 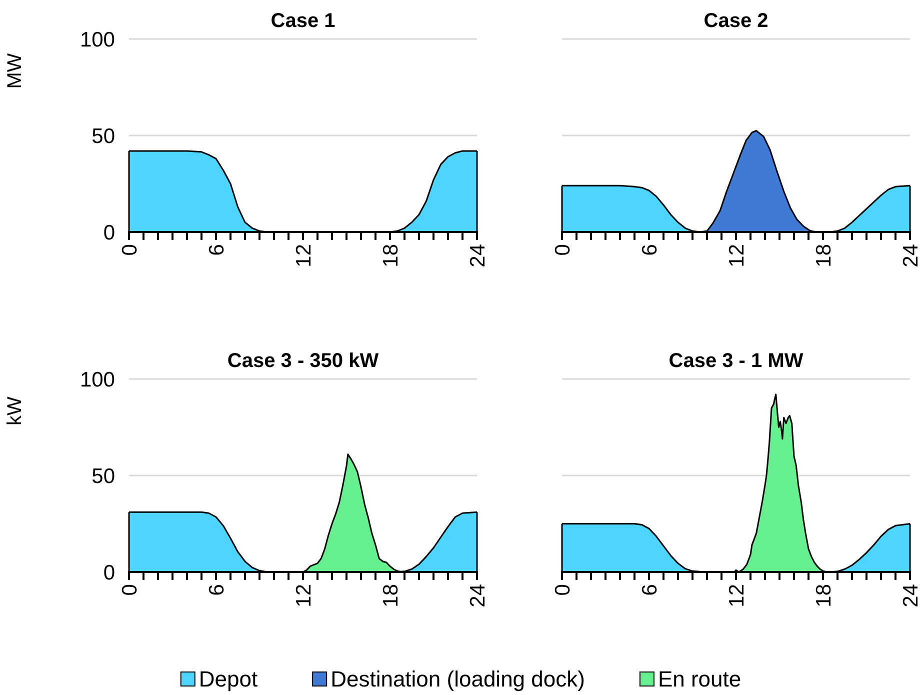 What do you see at coordinates (700, 679) in the screenshot?
I see `legend-label: En route` at bounding box center [700, 679].